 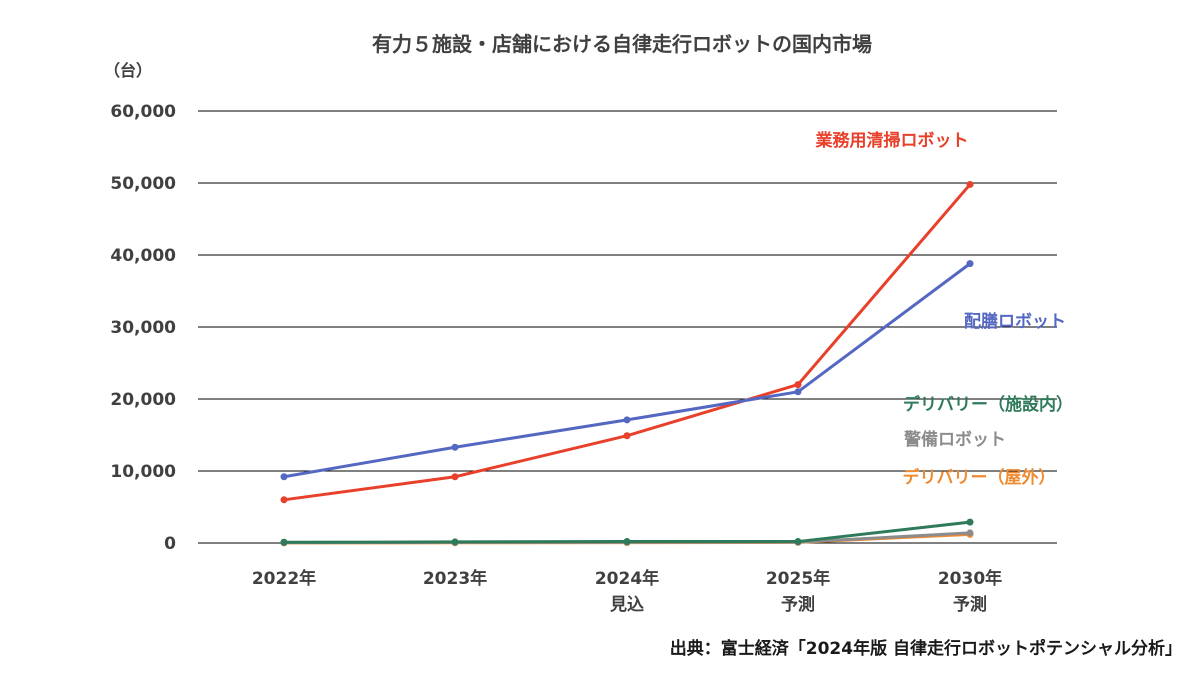 I want to click on source-note: 出典：富士経済「2024年版 自律走行ロボットポテンシャル分析」, so click(x=926, y=648).